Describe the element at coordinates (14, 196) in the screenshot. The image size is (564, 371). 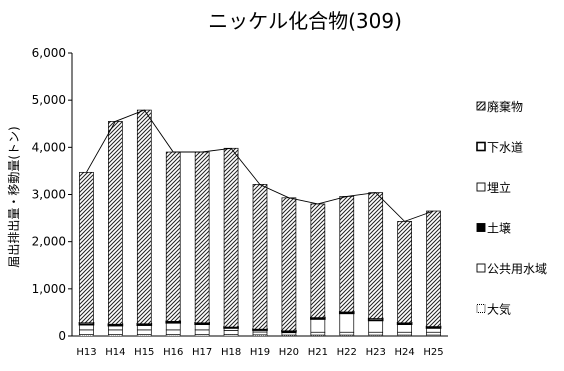
I see `y-axis-label: 届出排出量・移動量(トン)` at that location.